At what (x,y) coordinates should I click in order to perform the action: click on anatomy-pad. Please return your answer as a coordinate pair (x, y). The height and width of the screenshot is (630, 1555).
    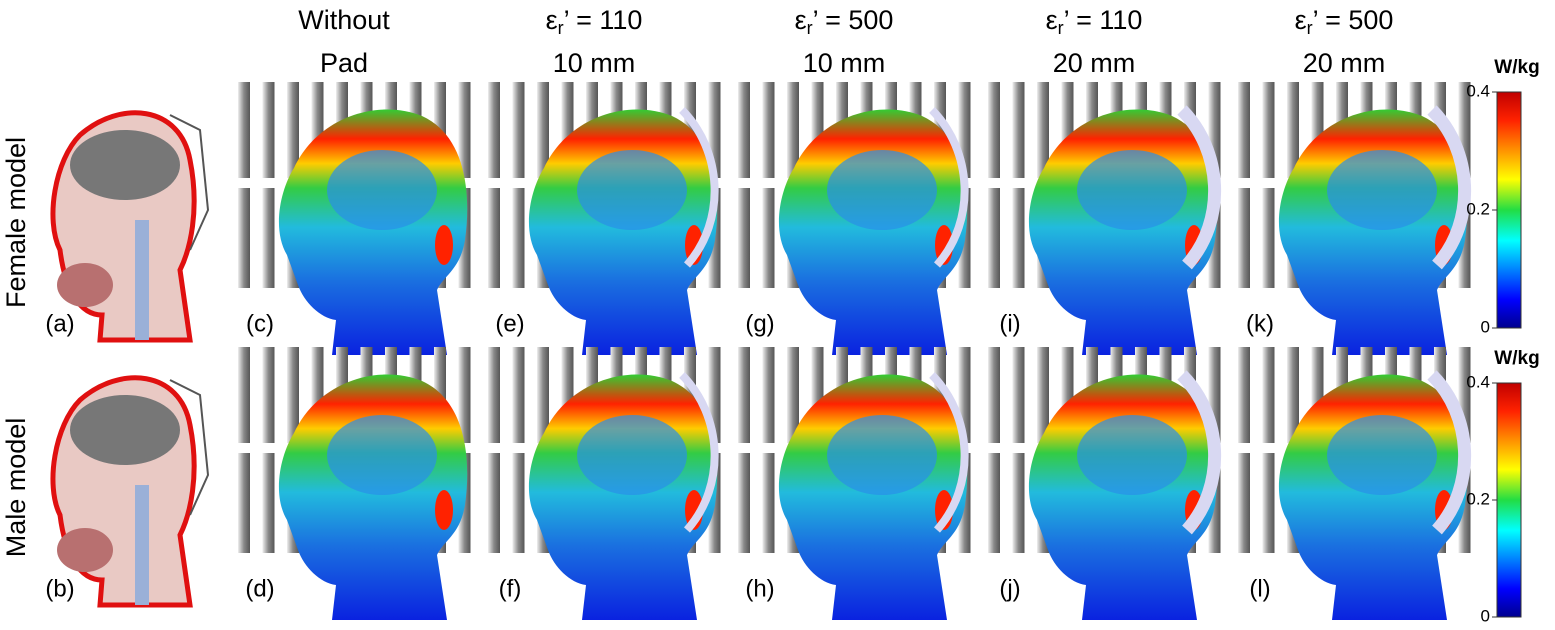
    Looking at the image, I should click on (189, 447).